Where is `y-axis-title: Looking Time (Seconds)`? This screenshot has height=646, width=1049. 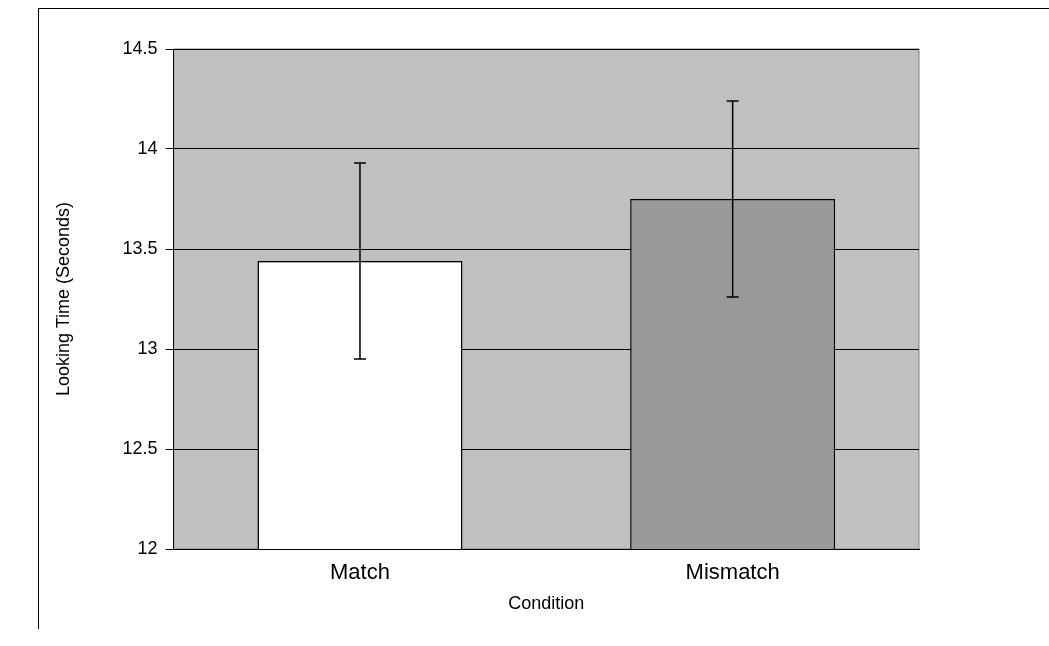
y-axis-title: Looking Time (Seconds) is located at coordinates (62, 299).